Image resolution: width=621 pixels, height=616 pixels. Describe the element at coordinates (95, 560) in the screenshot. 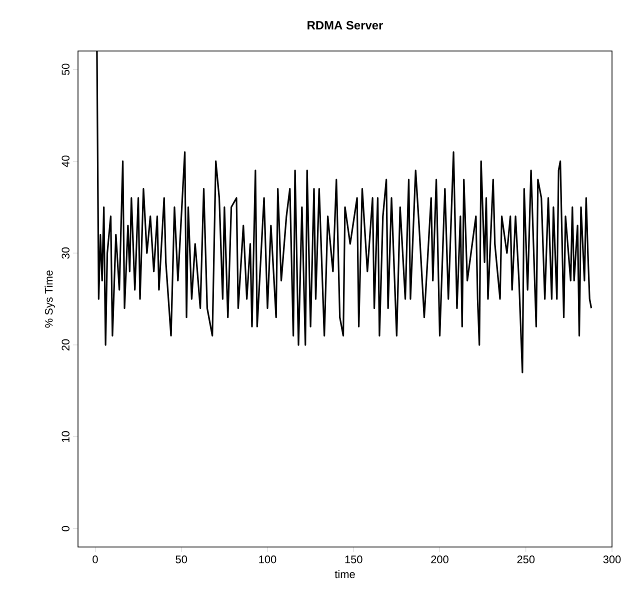

I see `x-tick-label: 0` at that location.